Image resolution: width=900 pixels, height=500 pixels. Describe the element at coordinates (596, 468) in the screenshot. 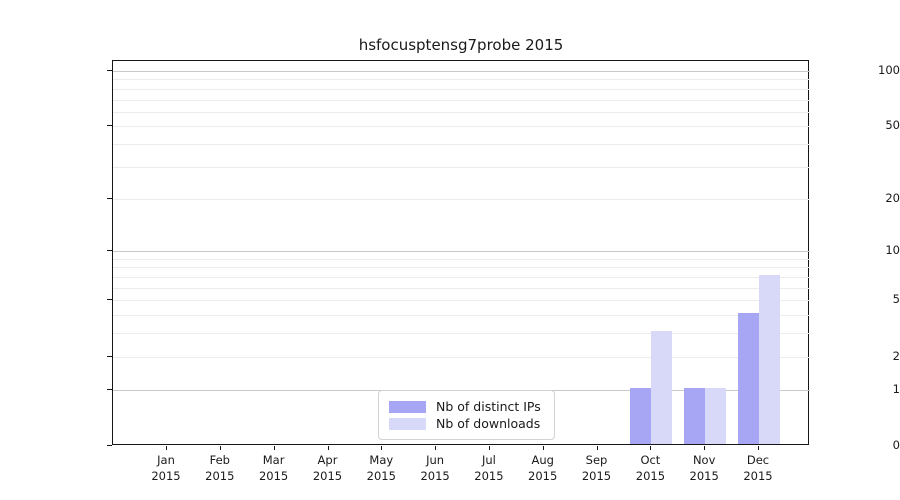

I see `x-tick-label: Sep 2015` at that location.